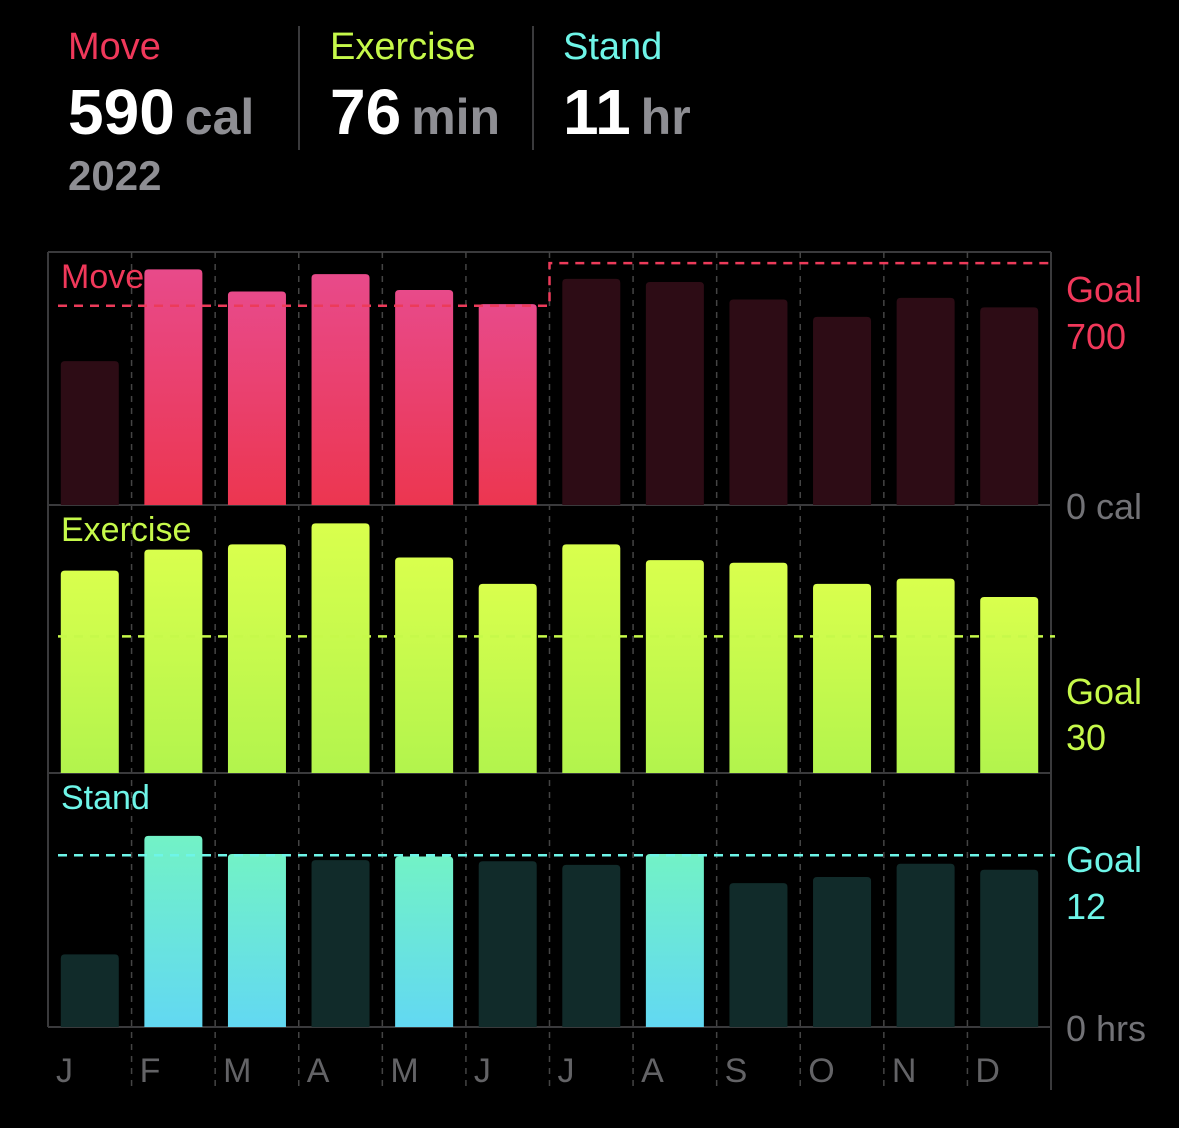 Image resolution: width=1179 pixels, height=1128 pixels. Describe the element at coordinates (114, 47) in the screenshot. I see `move-summary-label: Move` at that location.